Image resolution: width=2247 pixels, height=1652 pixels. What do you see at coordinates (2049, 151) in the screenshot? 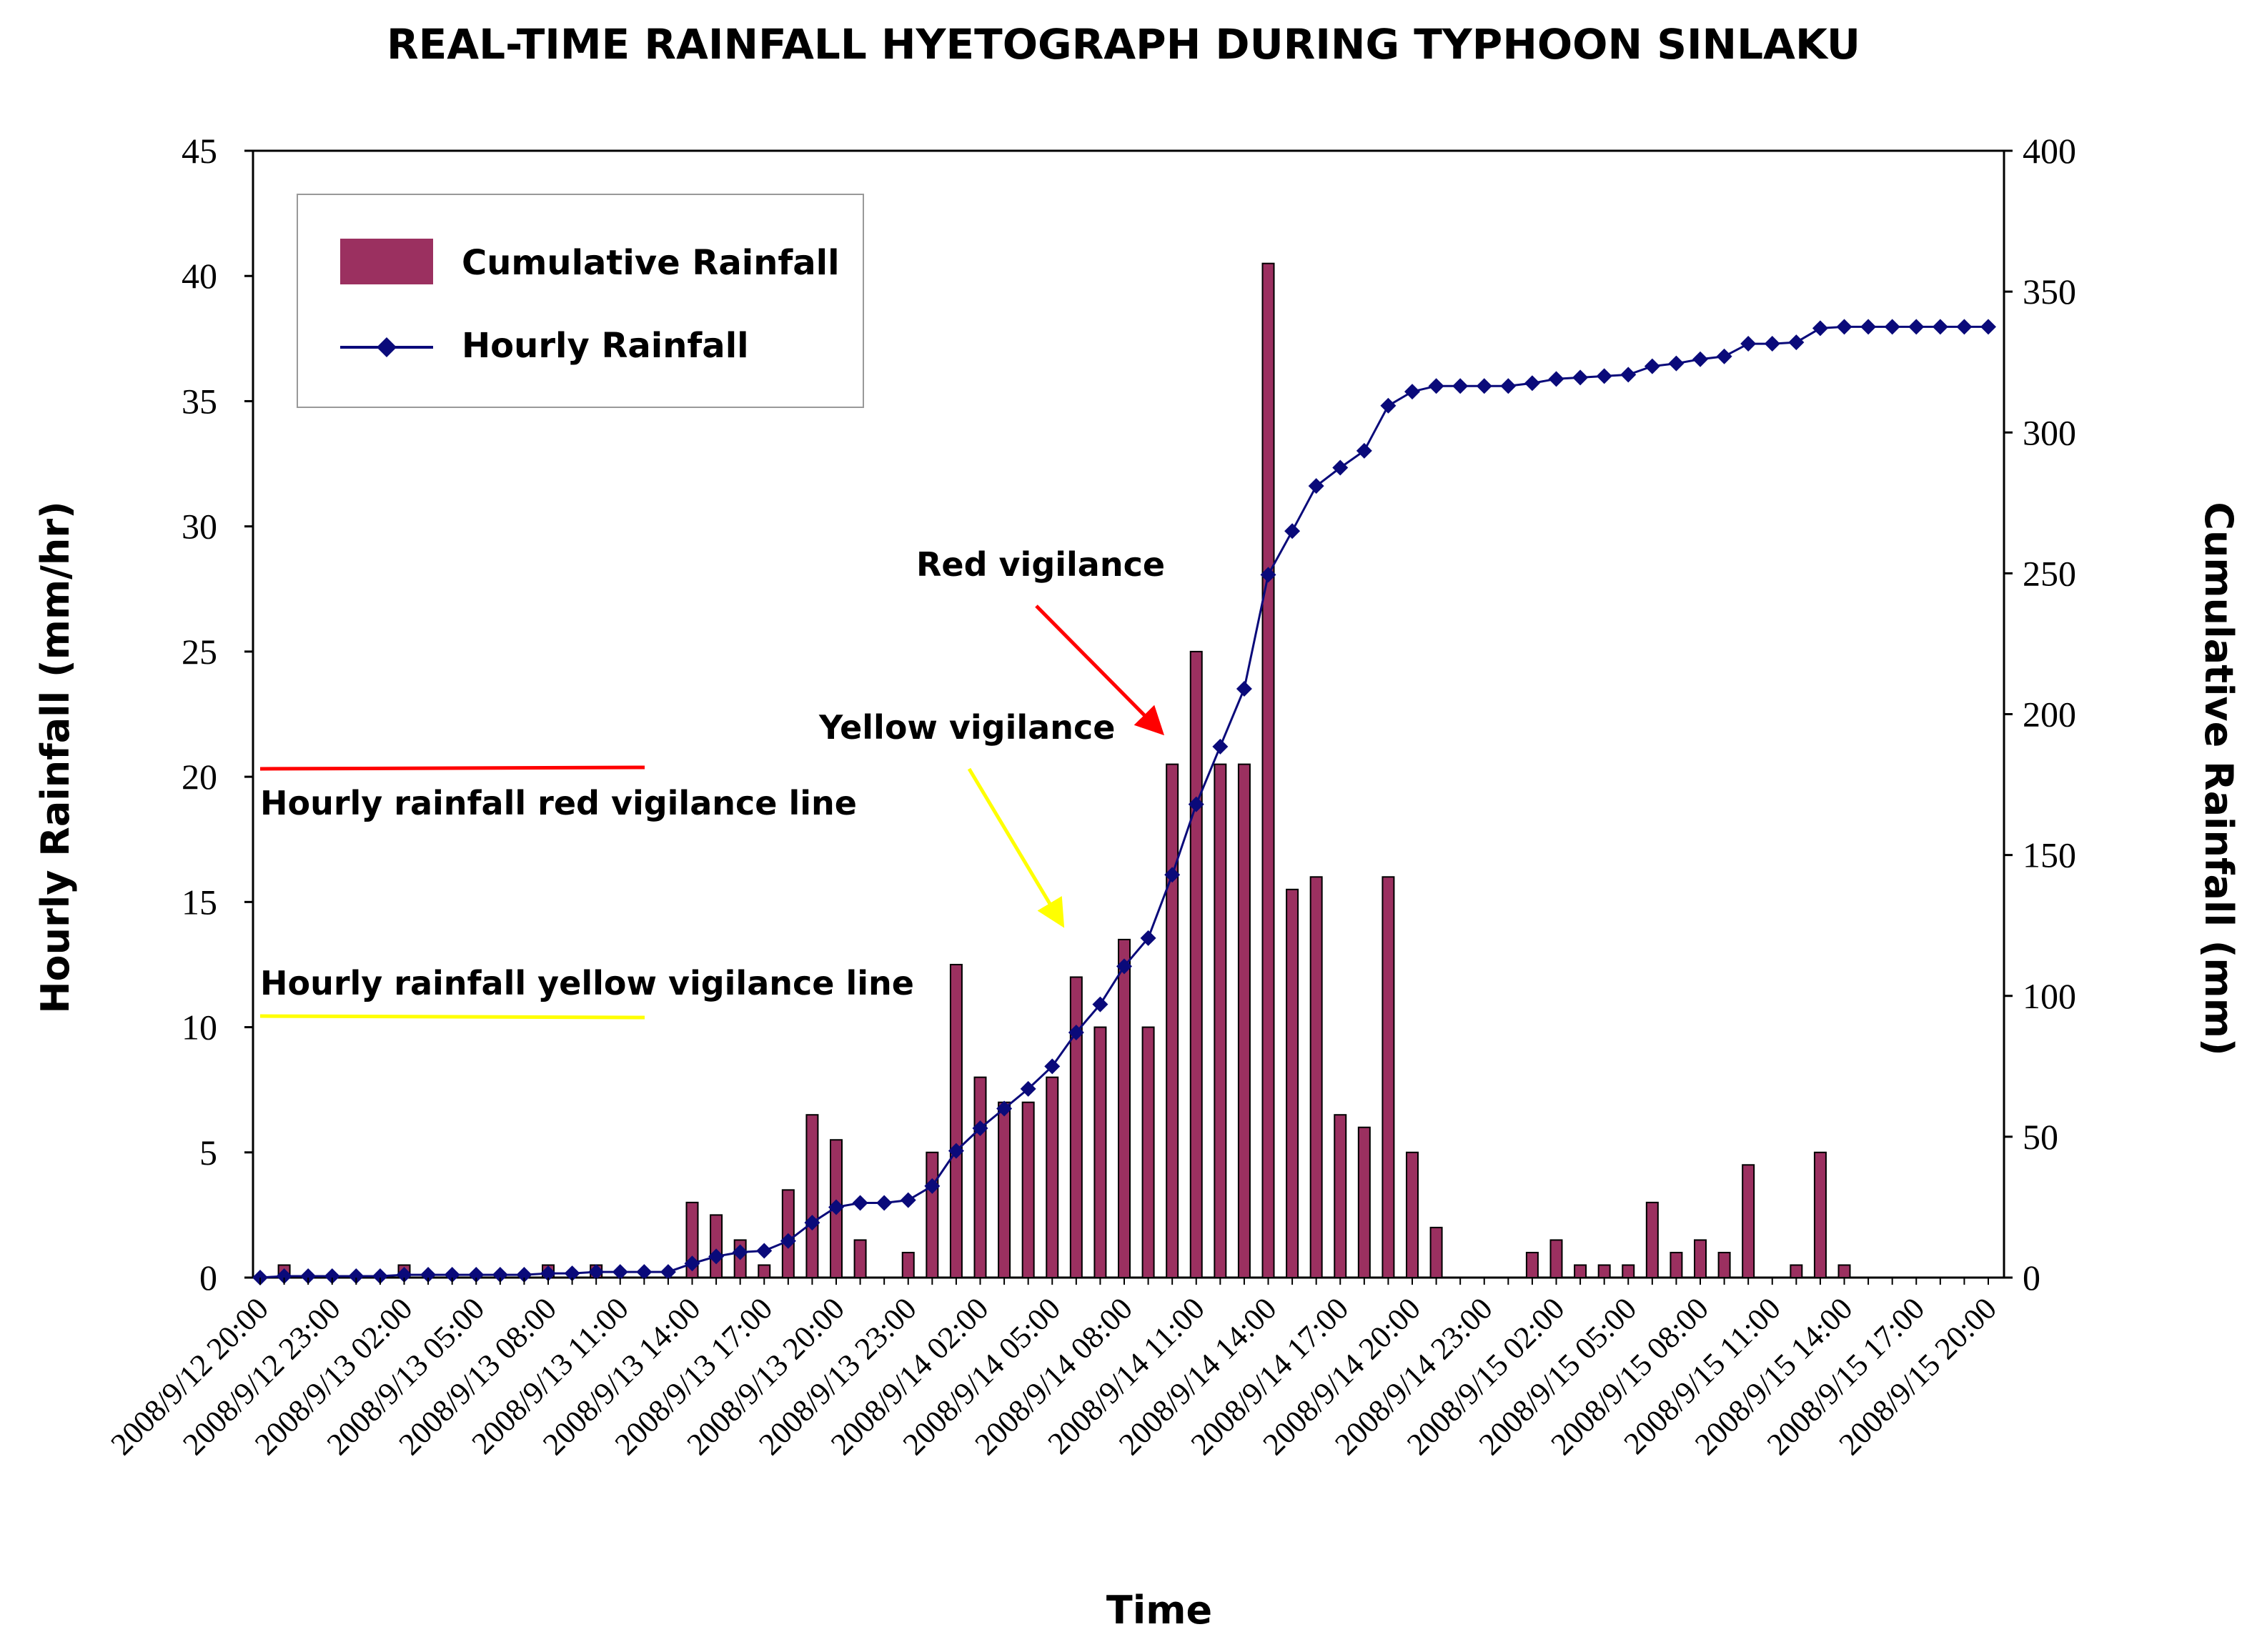
I see `y-right-tick-label: 400` at bounding box center [2049, 151].